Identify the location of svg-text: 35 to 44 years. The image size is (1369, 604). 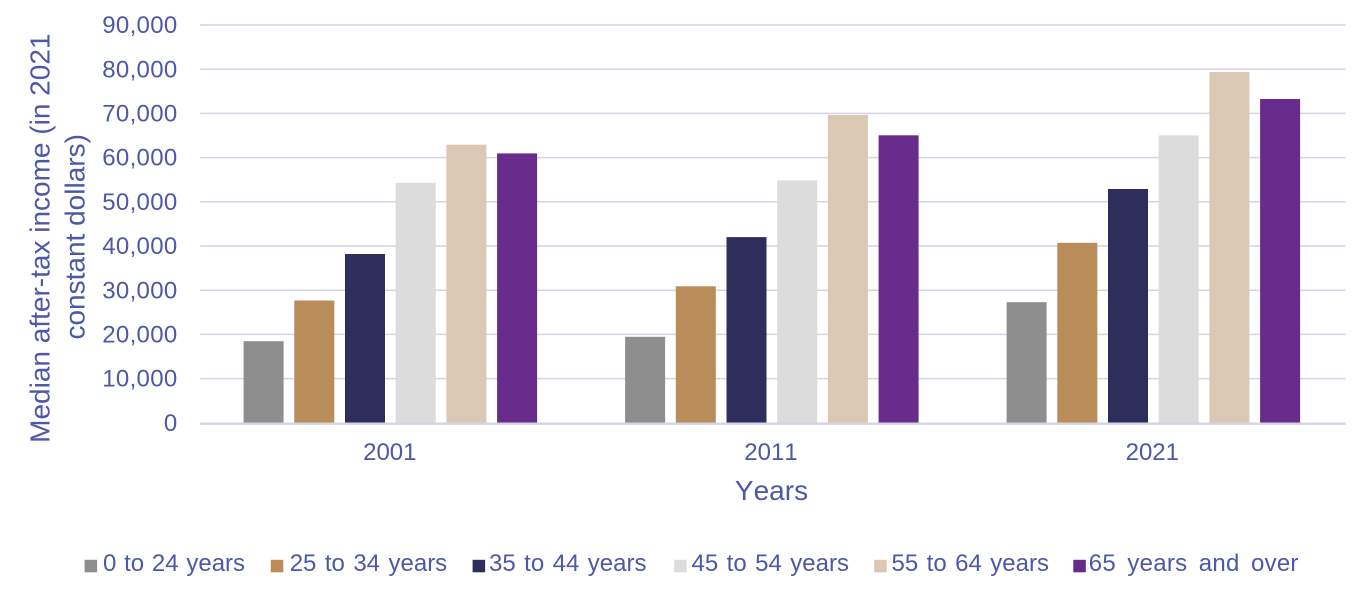
(568, 563).